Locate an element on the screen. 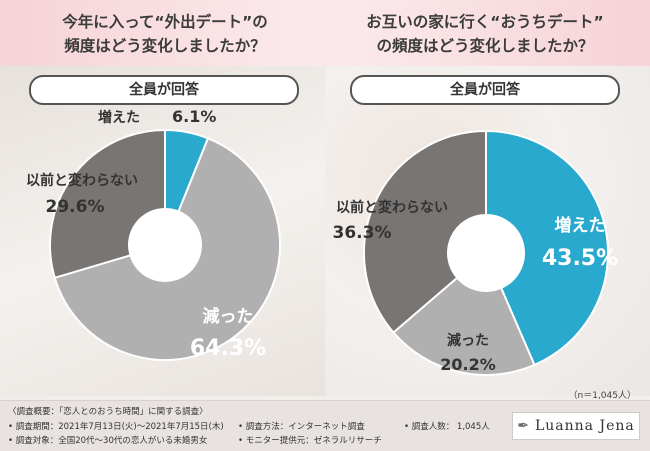  right-respondent-pill: 全員が回答 is located at coordinates (485, 90).